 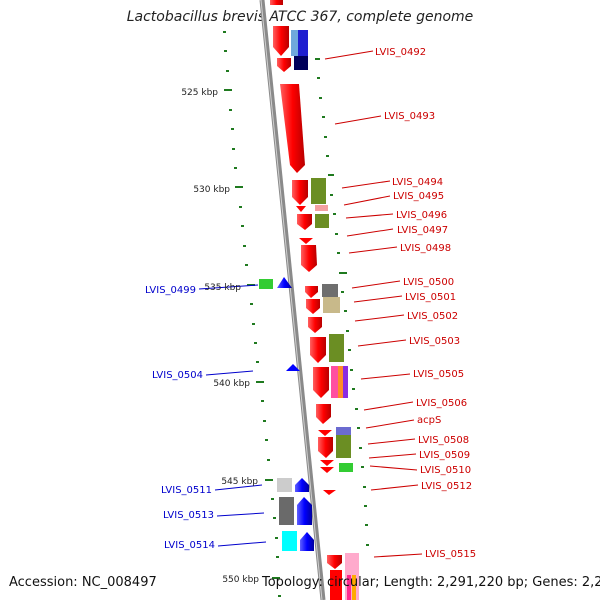 I want to click on gene-label: LVIS_0497, so click(x=422, y=230).